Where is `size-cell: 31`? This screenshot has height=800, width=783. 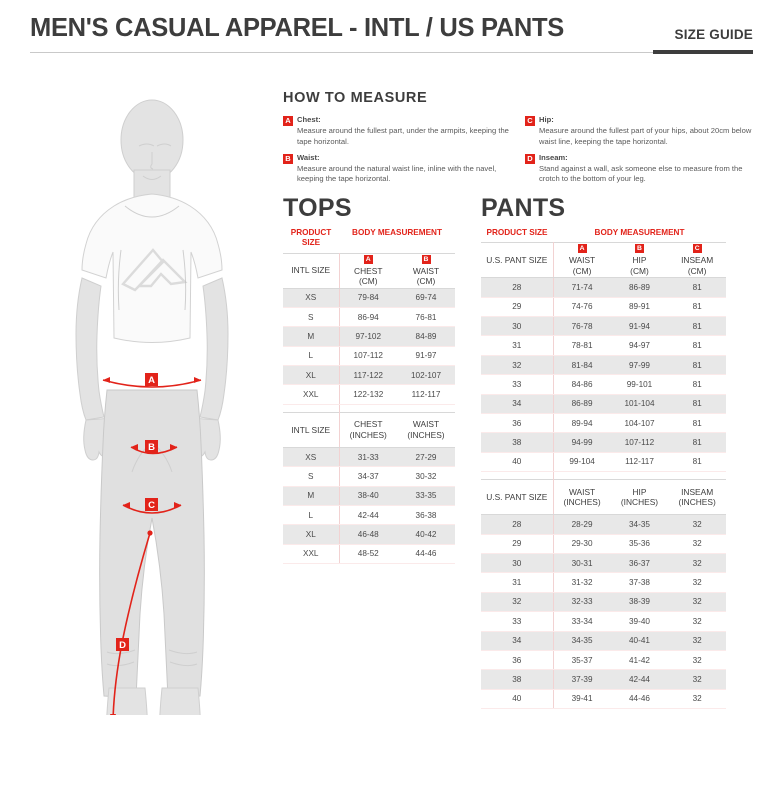 size-cell: 31 is located at coordinates (517, 582).